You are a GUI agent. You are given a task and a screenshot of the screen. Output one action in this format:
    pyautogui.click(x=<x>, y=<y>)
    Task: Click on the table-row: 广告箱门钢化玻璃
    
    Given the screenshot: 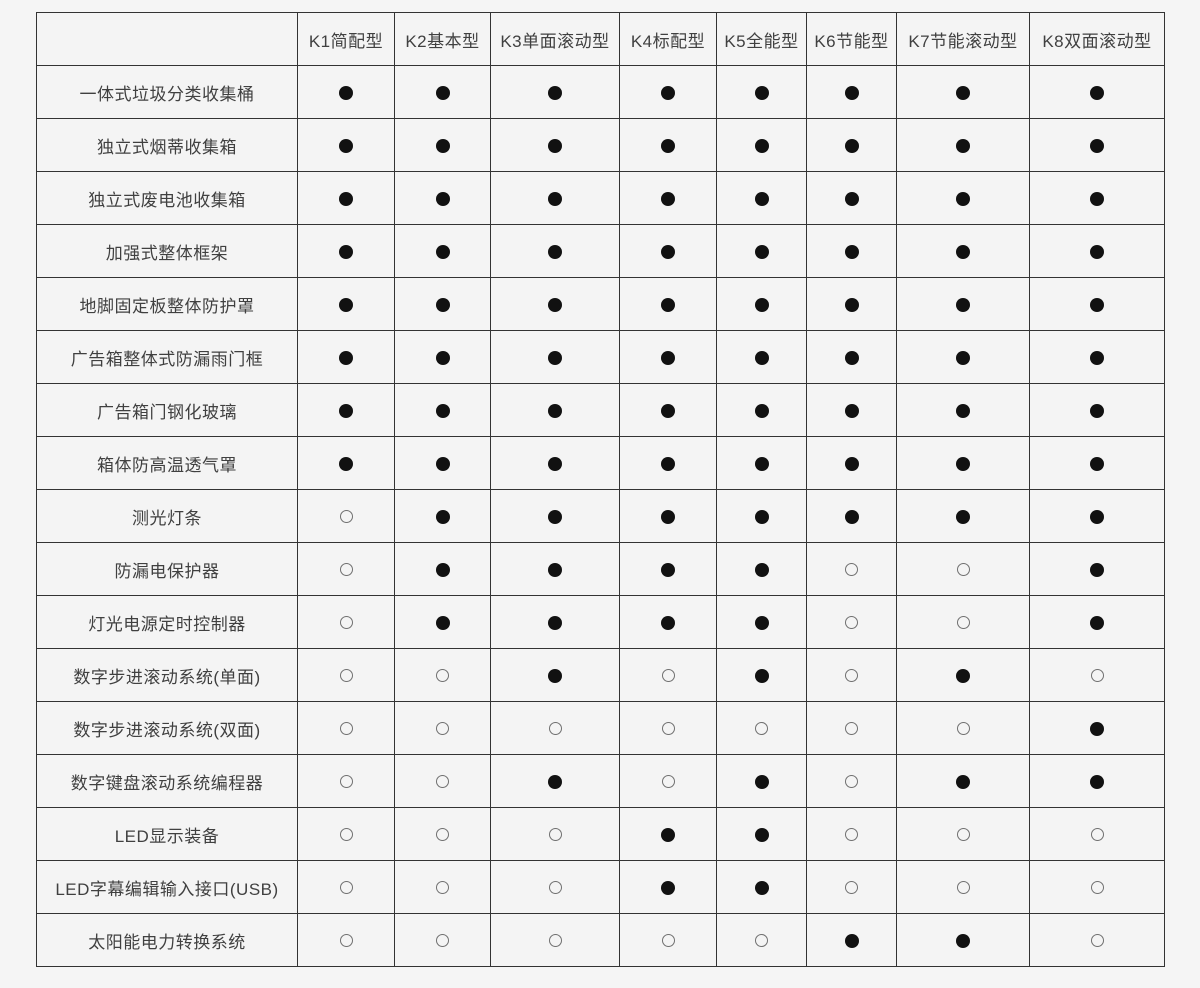 What is the action you would take?
    pyautogui.click(x=600, y=410)
    